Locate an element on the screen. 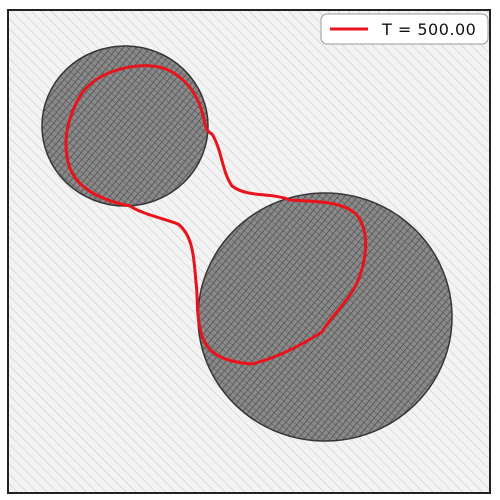  legend: T = 500.00 is located at coordinates (404, 29).